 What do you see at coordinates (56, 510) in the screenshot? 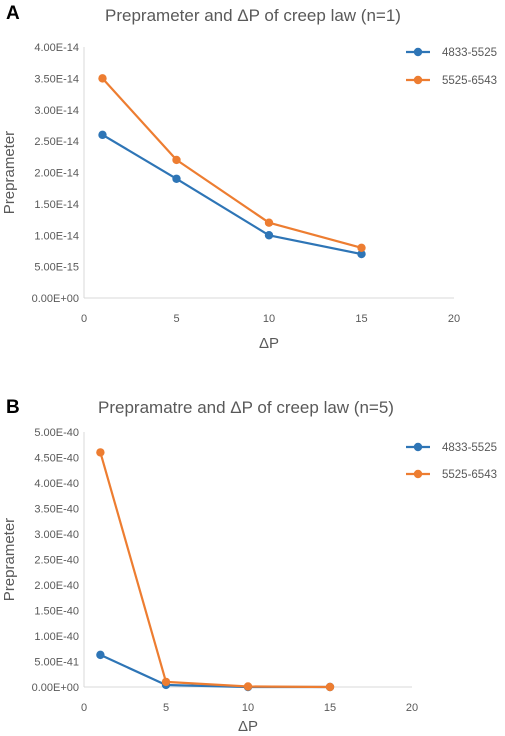
I see `y-tick-label: 3.50E-40` at bounding box center [56, 510].